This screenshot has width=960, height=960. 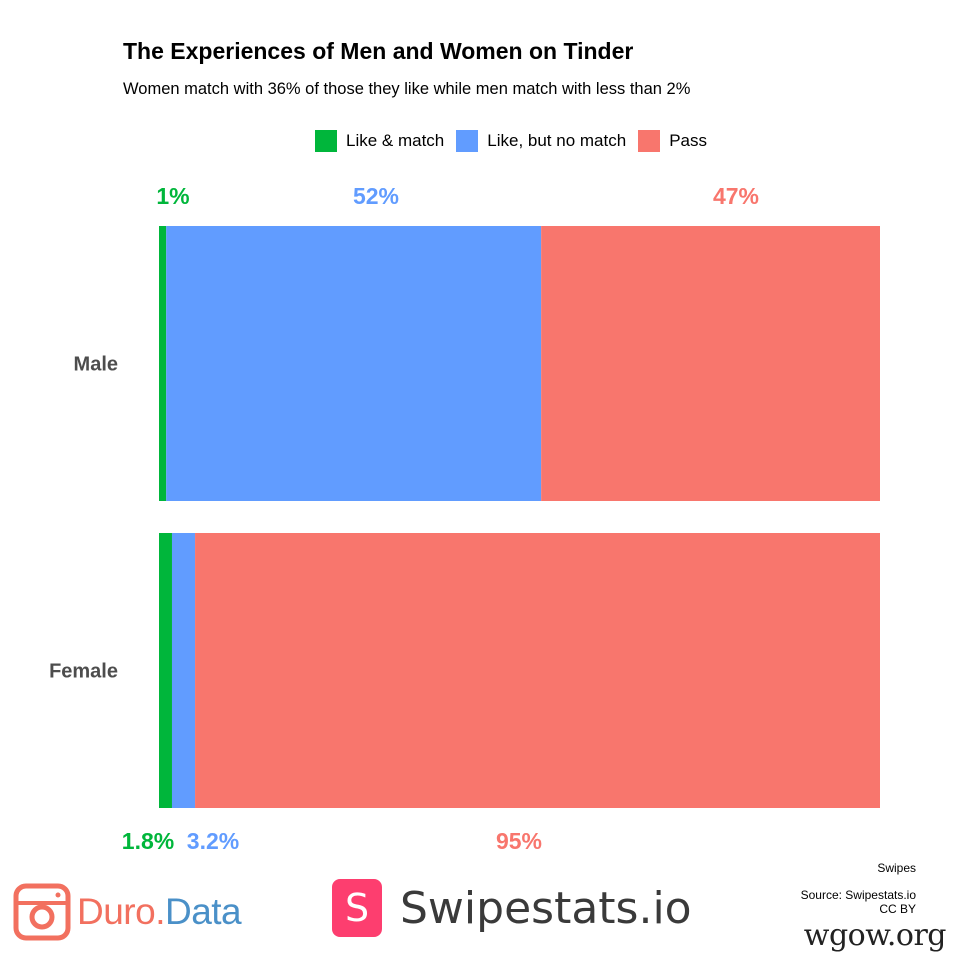 What do you see at coordinates (357, 908) in the screenshot?
I see `swipestats-badge-icon: S` at bounding box center [357, 908].